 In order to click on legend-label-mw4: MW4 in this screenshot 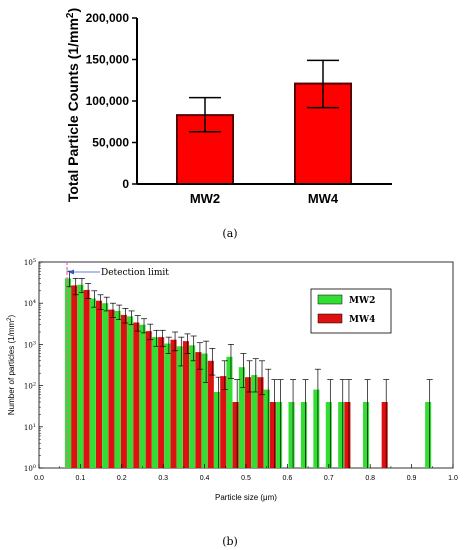, I will do `click(362, 320)`.